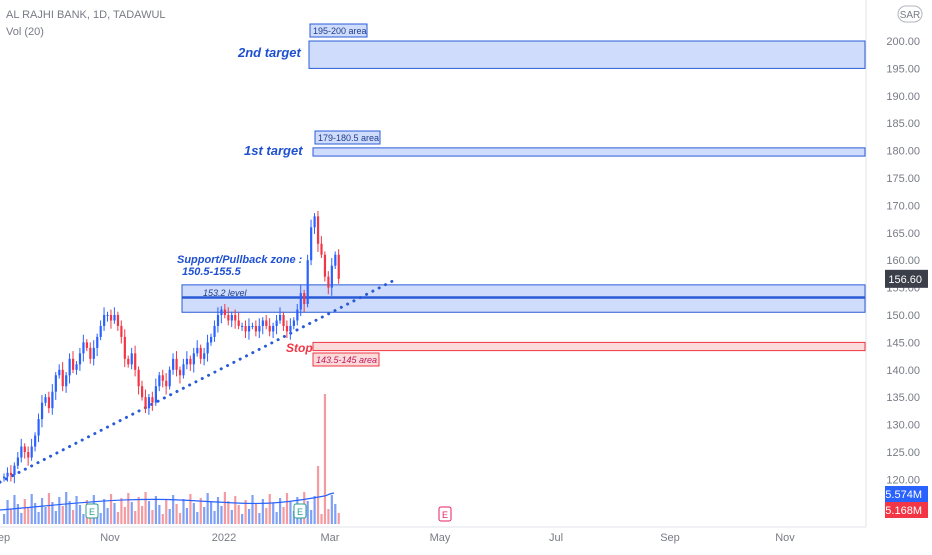 The height and width of the screenshot is (555, 932). What do you see at coordinates (903, 371) in the screenshot?
I see `price-tick-label: 140.00` at bounding box center [903, 371].